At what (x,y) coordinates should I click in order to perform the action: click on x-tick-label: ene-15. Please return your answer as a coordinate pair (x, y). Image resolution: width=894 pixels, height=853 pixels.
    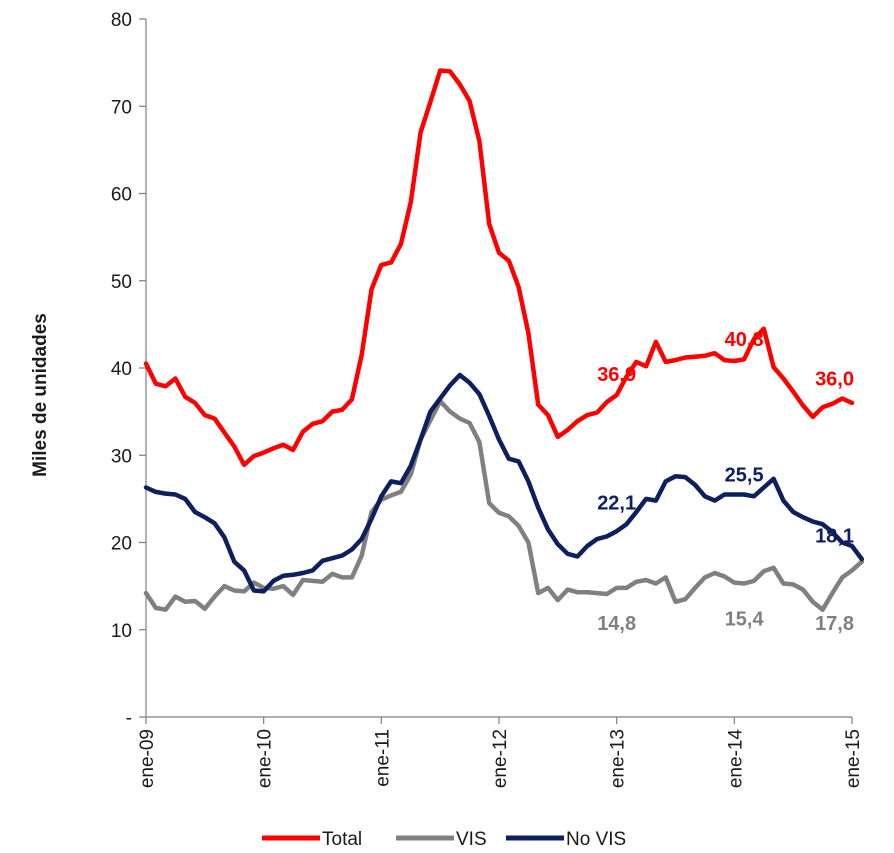
    Looking at the image, I should click on (853, 758).